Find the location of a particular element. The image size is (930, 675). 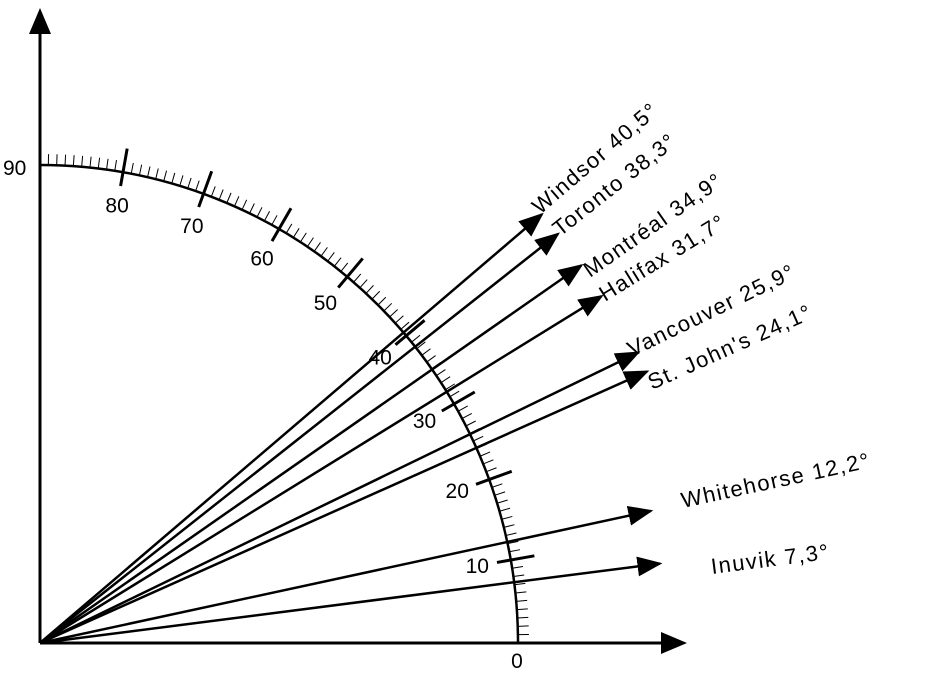

y-axis-arrowhead is located at coordinates (40, 21).